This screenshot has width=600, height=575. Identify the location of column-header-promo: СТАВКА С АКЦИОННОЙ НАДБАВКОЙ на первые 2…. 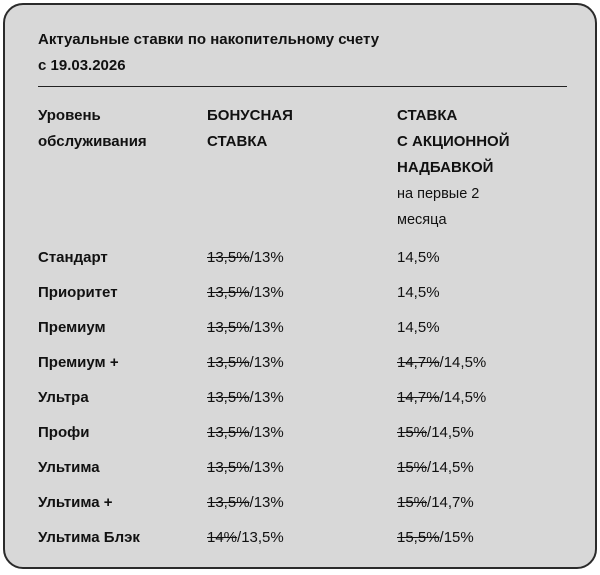
(482, 168).